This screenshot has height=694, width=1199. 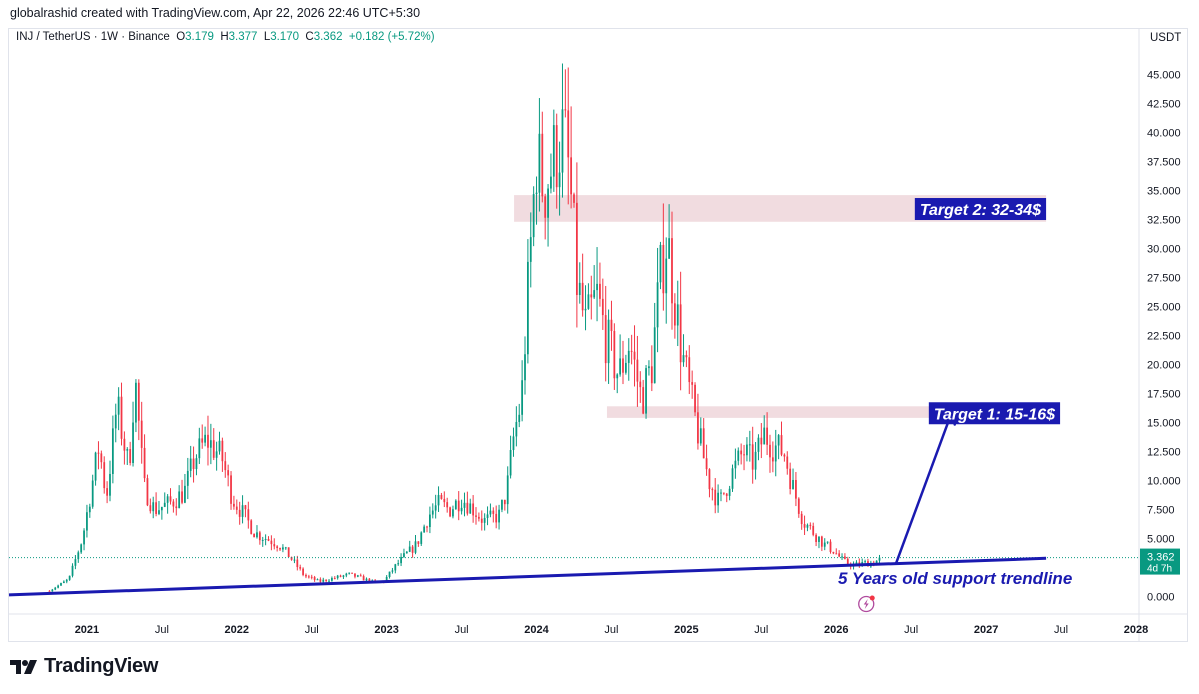 I want to click on y-tick-label: 22.500, so click(x=1164, y=337).